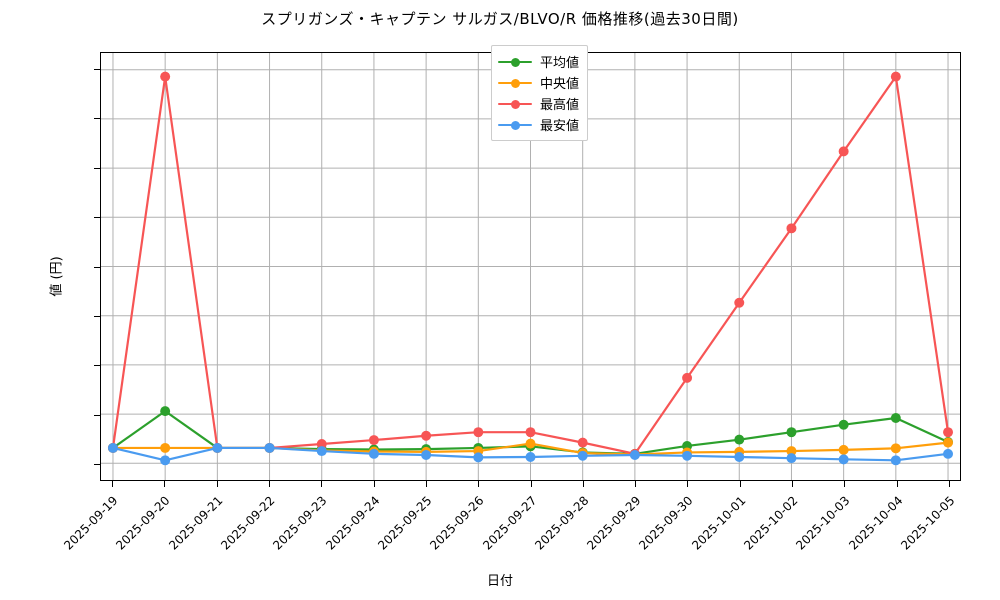 This screenshot has width=1000, height=600. Describe the element at coordinates (499, 581) in the screenshot. I see `x-axis-label: 日付` at that location.